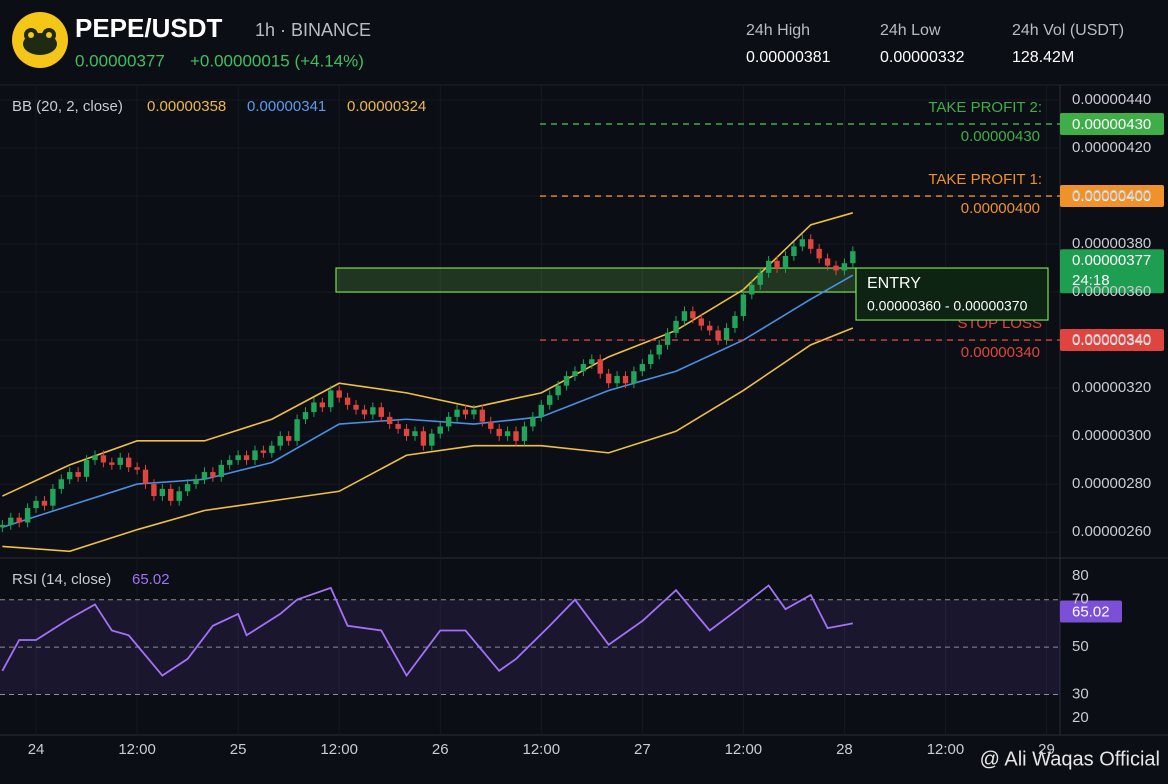  What do you see at coordinates (1111, 483) in the screenshot?
I see `y-tick-label: 0.00000280` at bounding box center [1111, 483].